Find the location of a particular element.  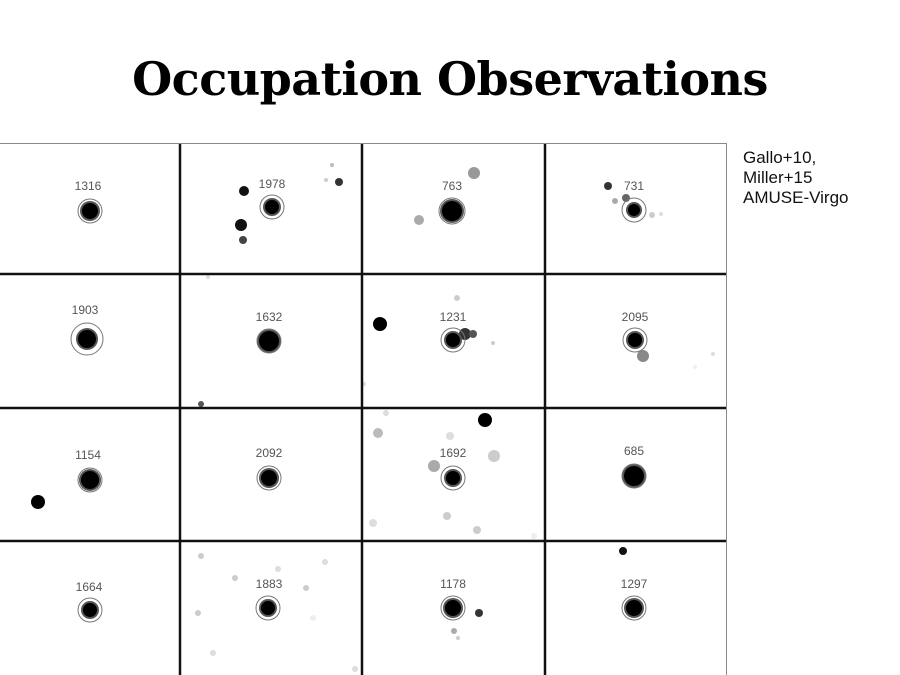

xray-panel: 1692 is located at coordinates (453, 474).